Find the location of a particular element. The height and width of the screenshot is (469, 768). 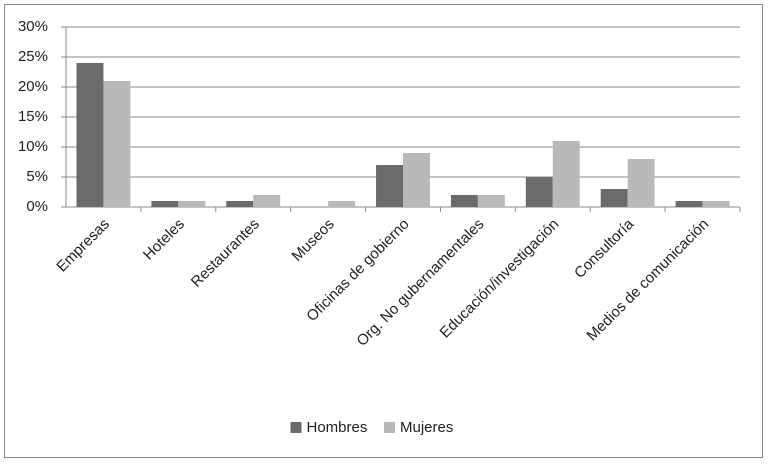

y-tick-label: 15% is located at coordinates (33, 116).